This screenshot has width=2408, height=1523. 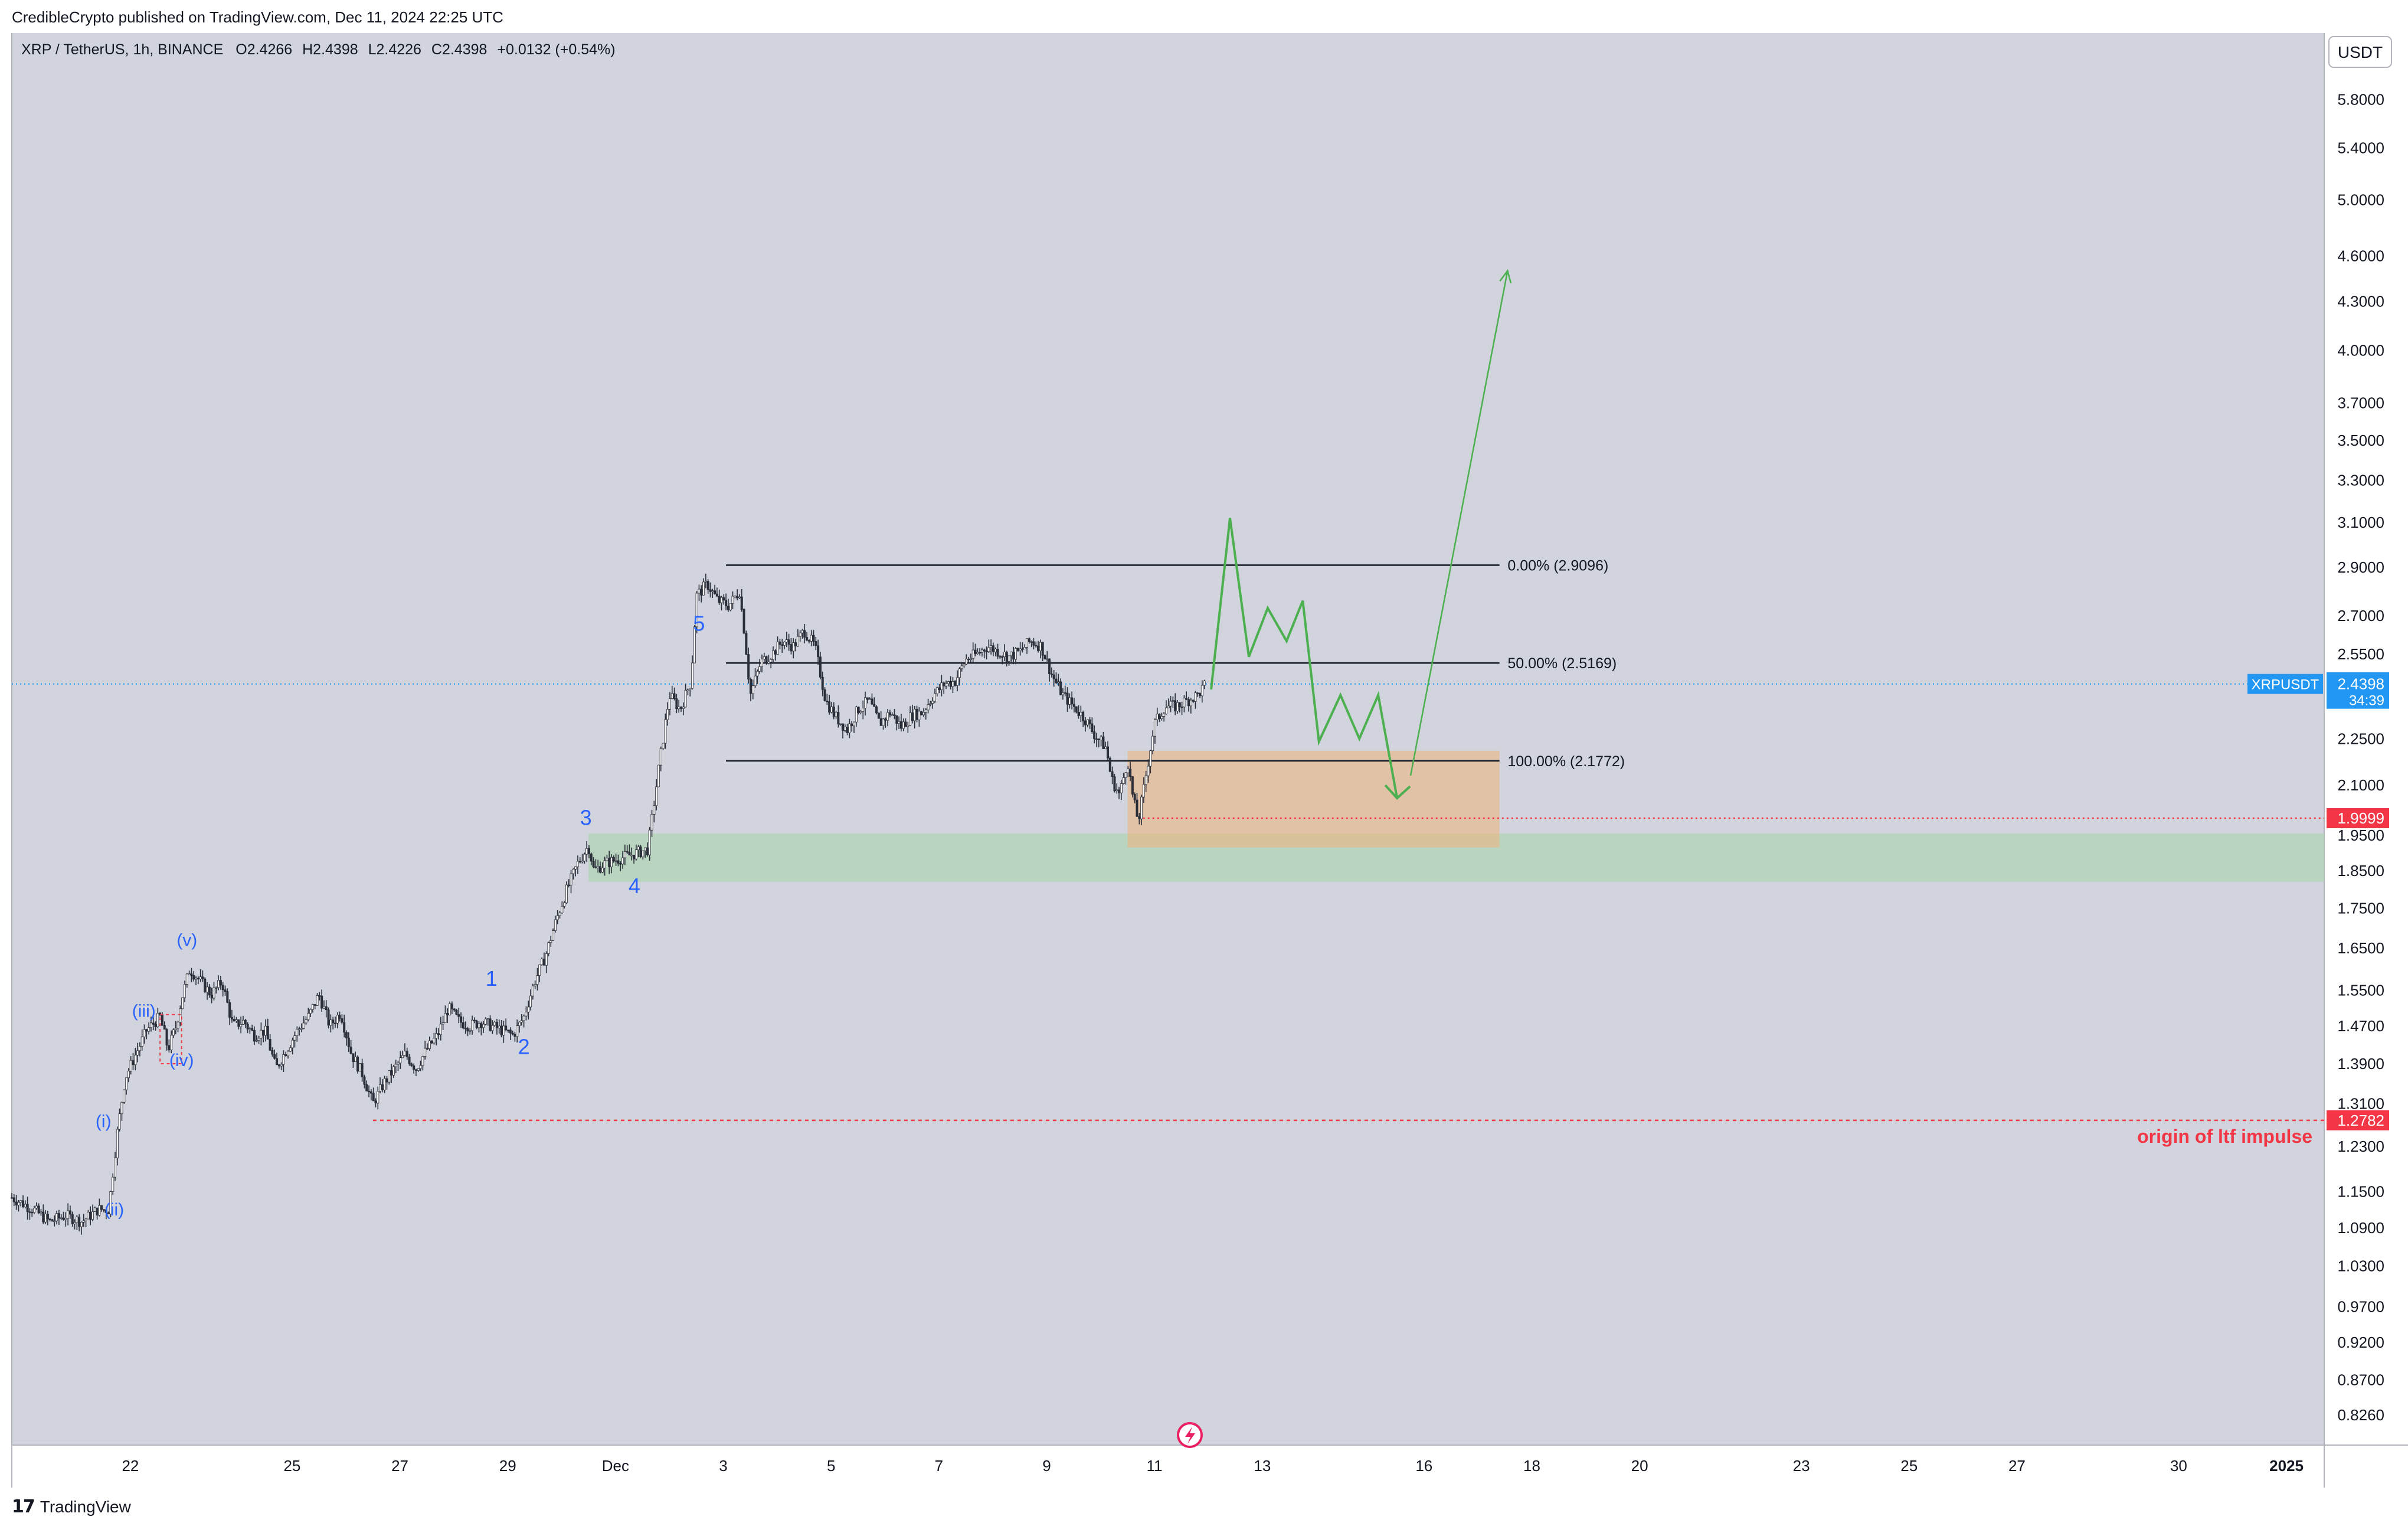 I want to click on time-tick-label: 16, so click(x=1423, y=1466).